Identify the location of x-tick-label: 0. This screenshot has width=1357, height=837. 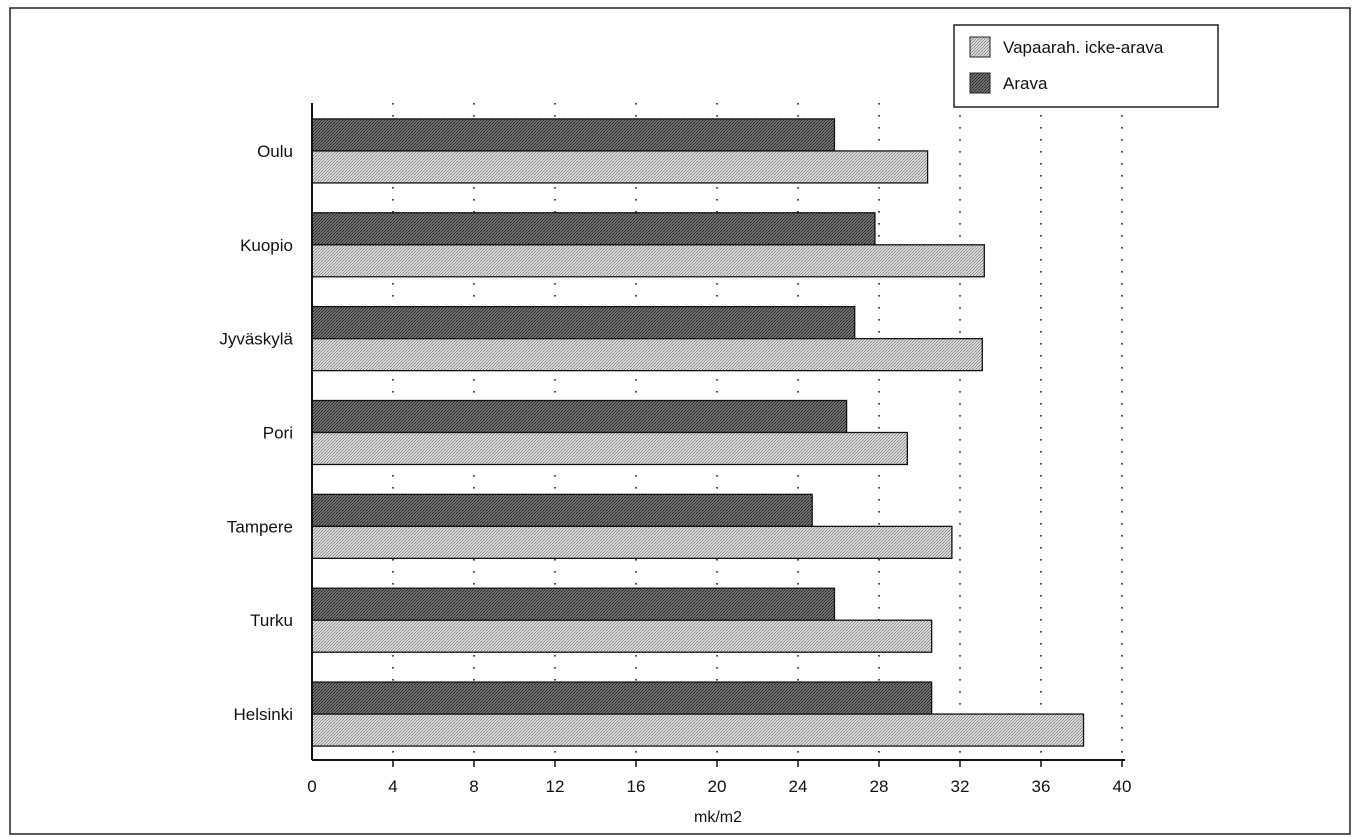
(311, 786).